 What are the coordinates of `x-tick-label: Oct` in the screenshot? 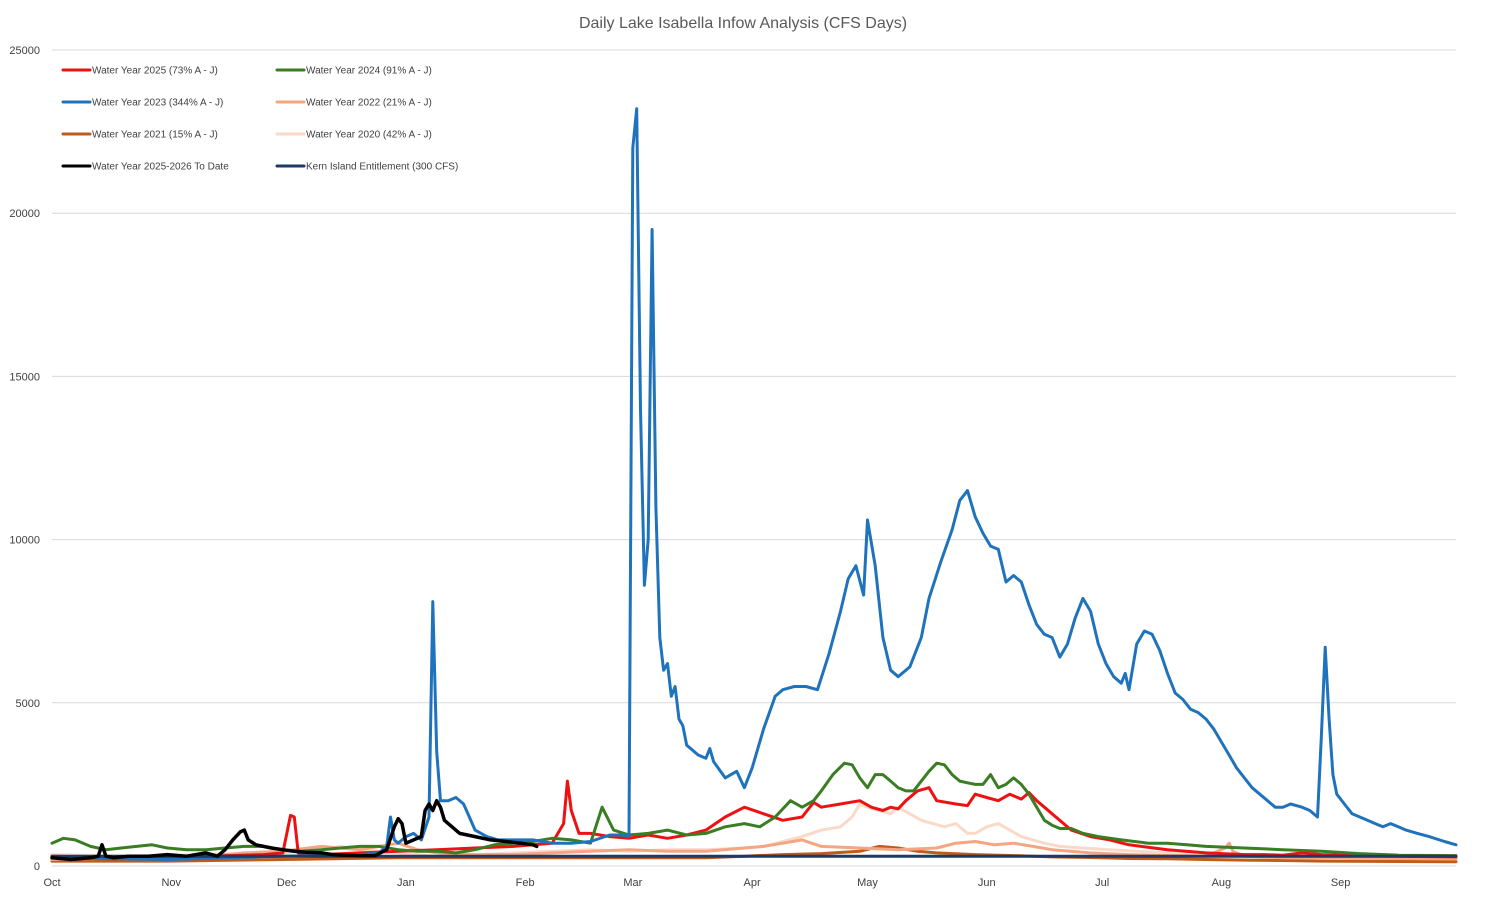 It's located at (51, 883).